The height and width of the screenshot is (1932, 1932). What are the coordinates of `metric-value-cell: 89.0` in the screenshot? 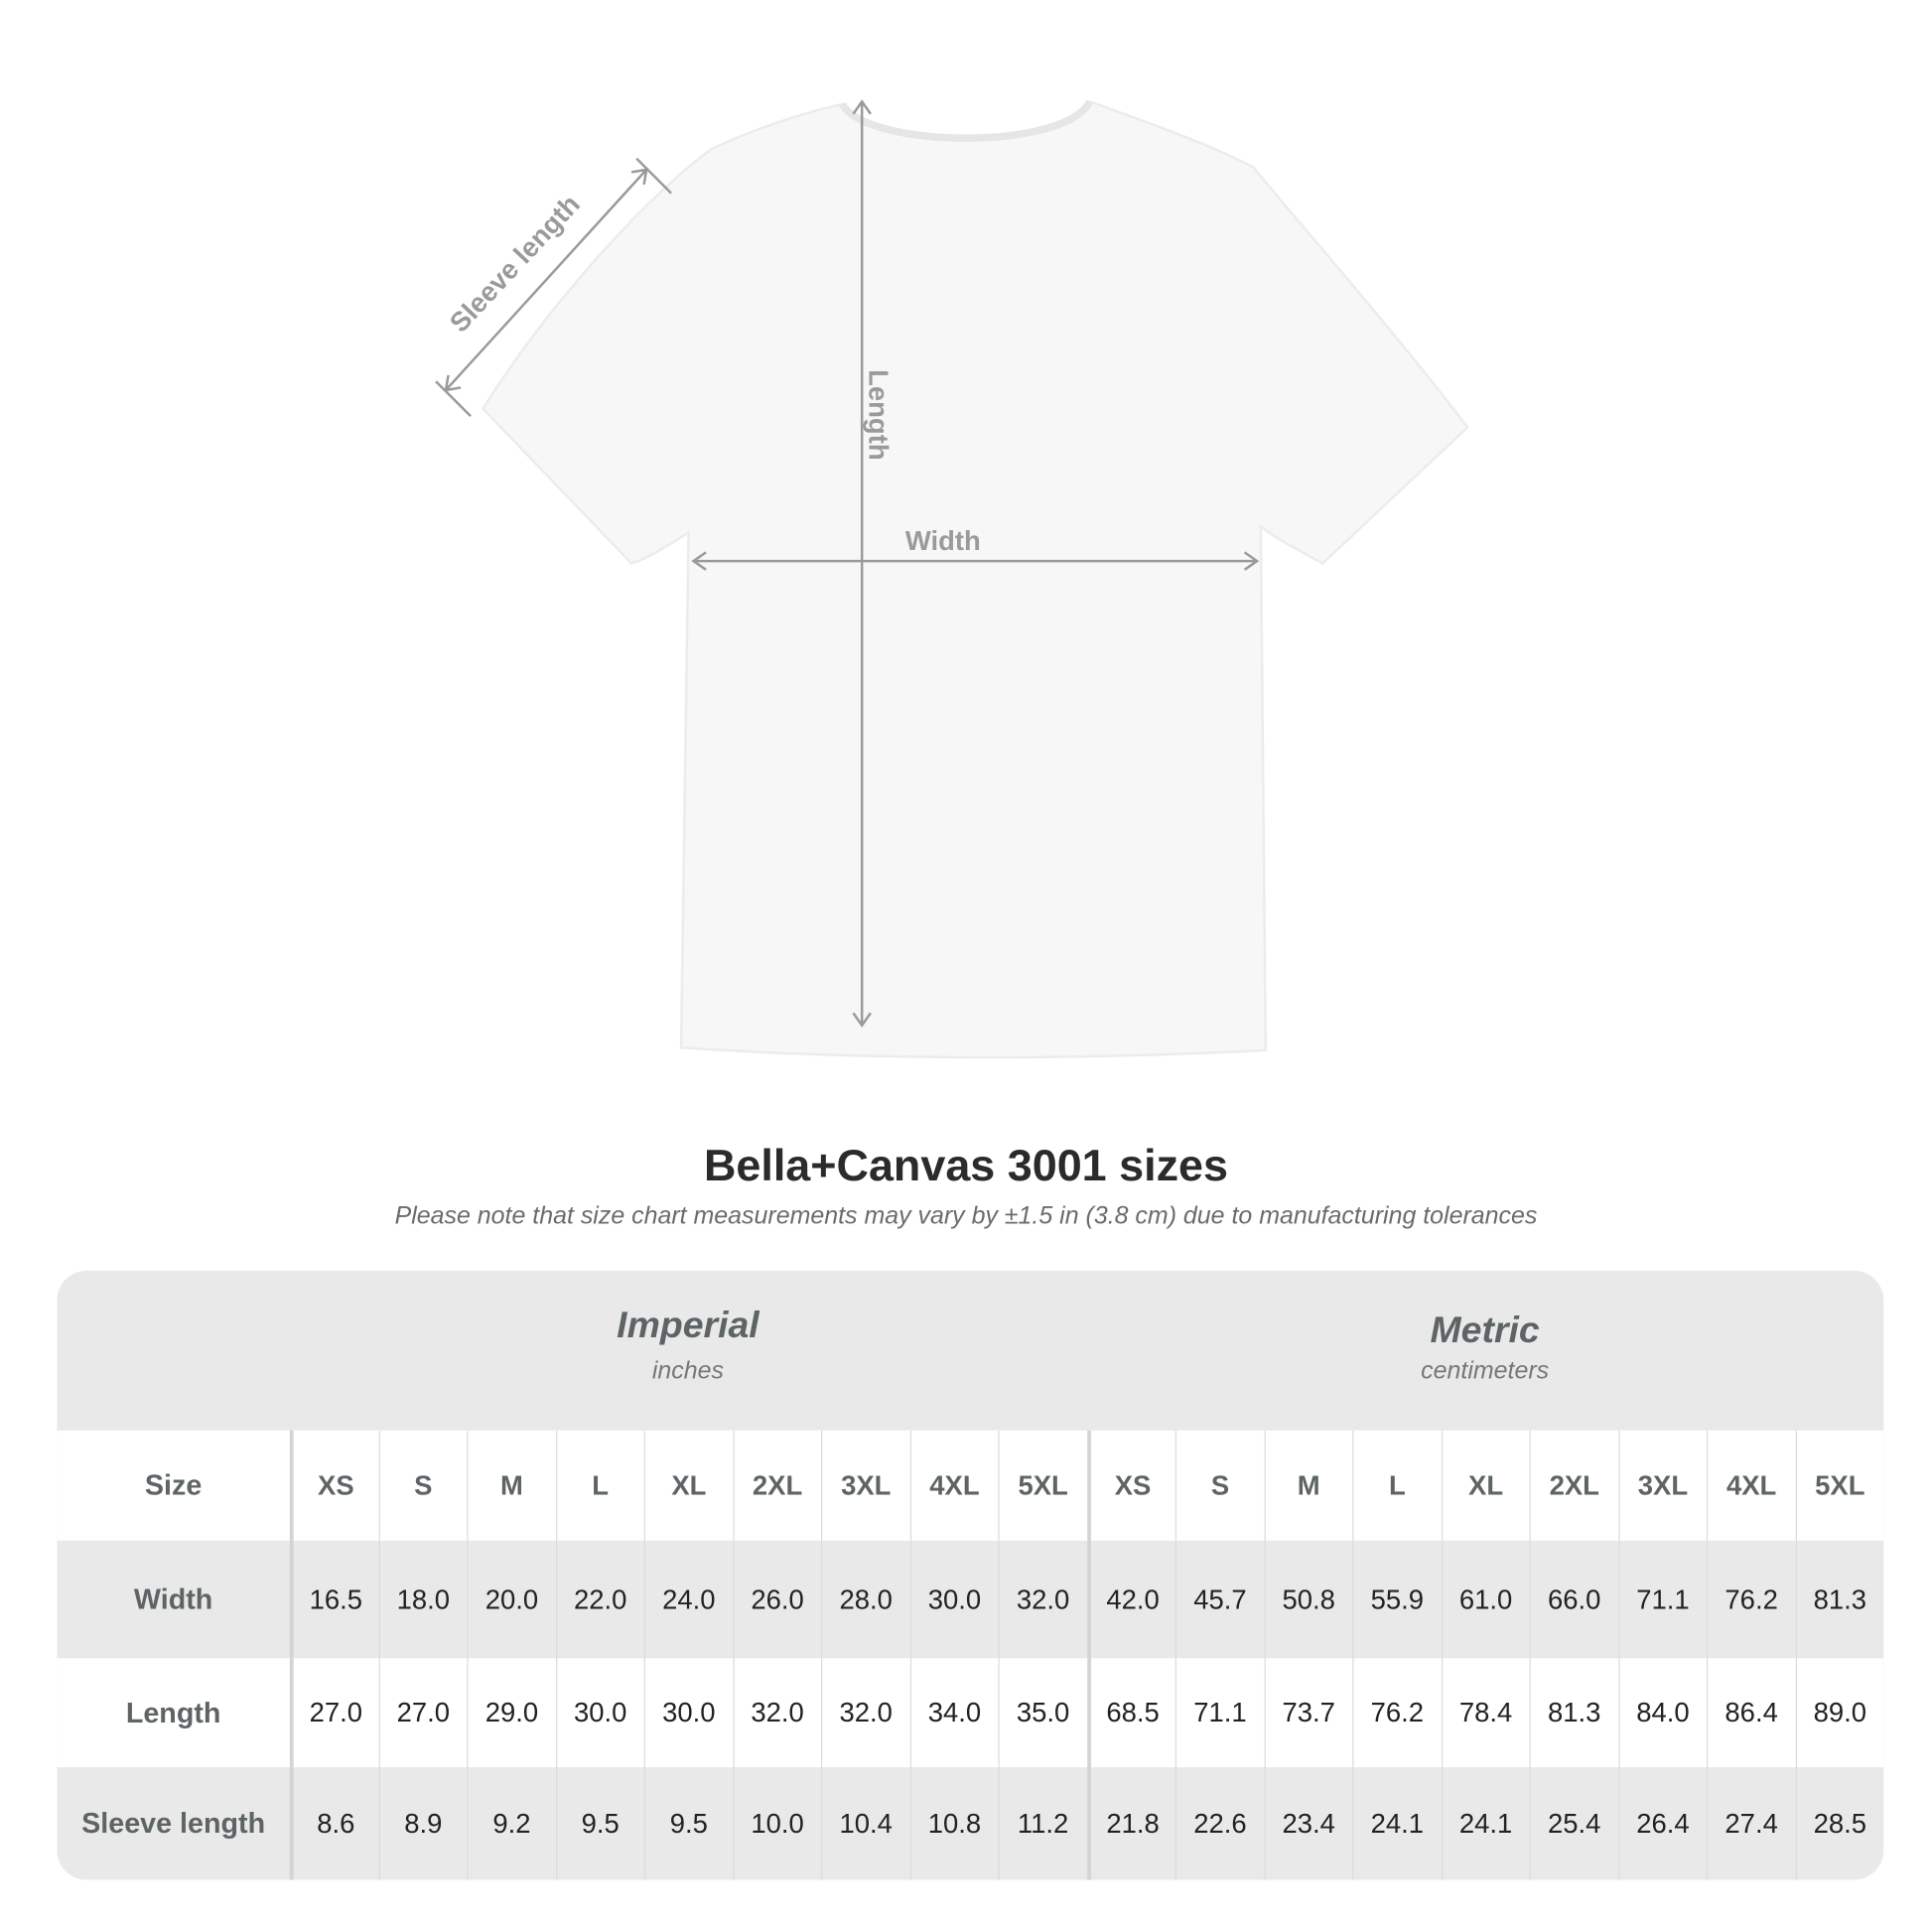 It's located at (1839, 1713).